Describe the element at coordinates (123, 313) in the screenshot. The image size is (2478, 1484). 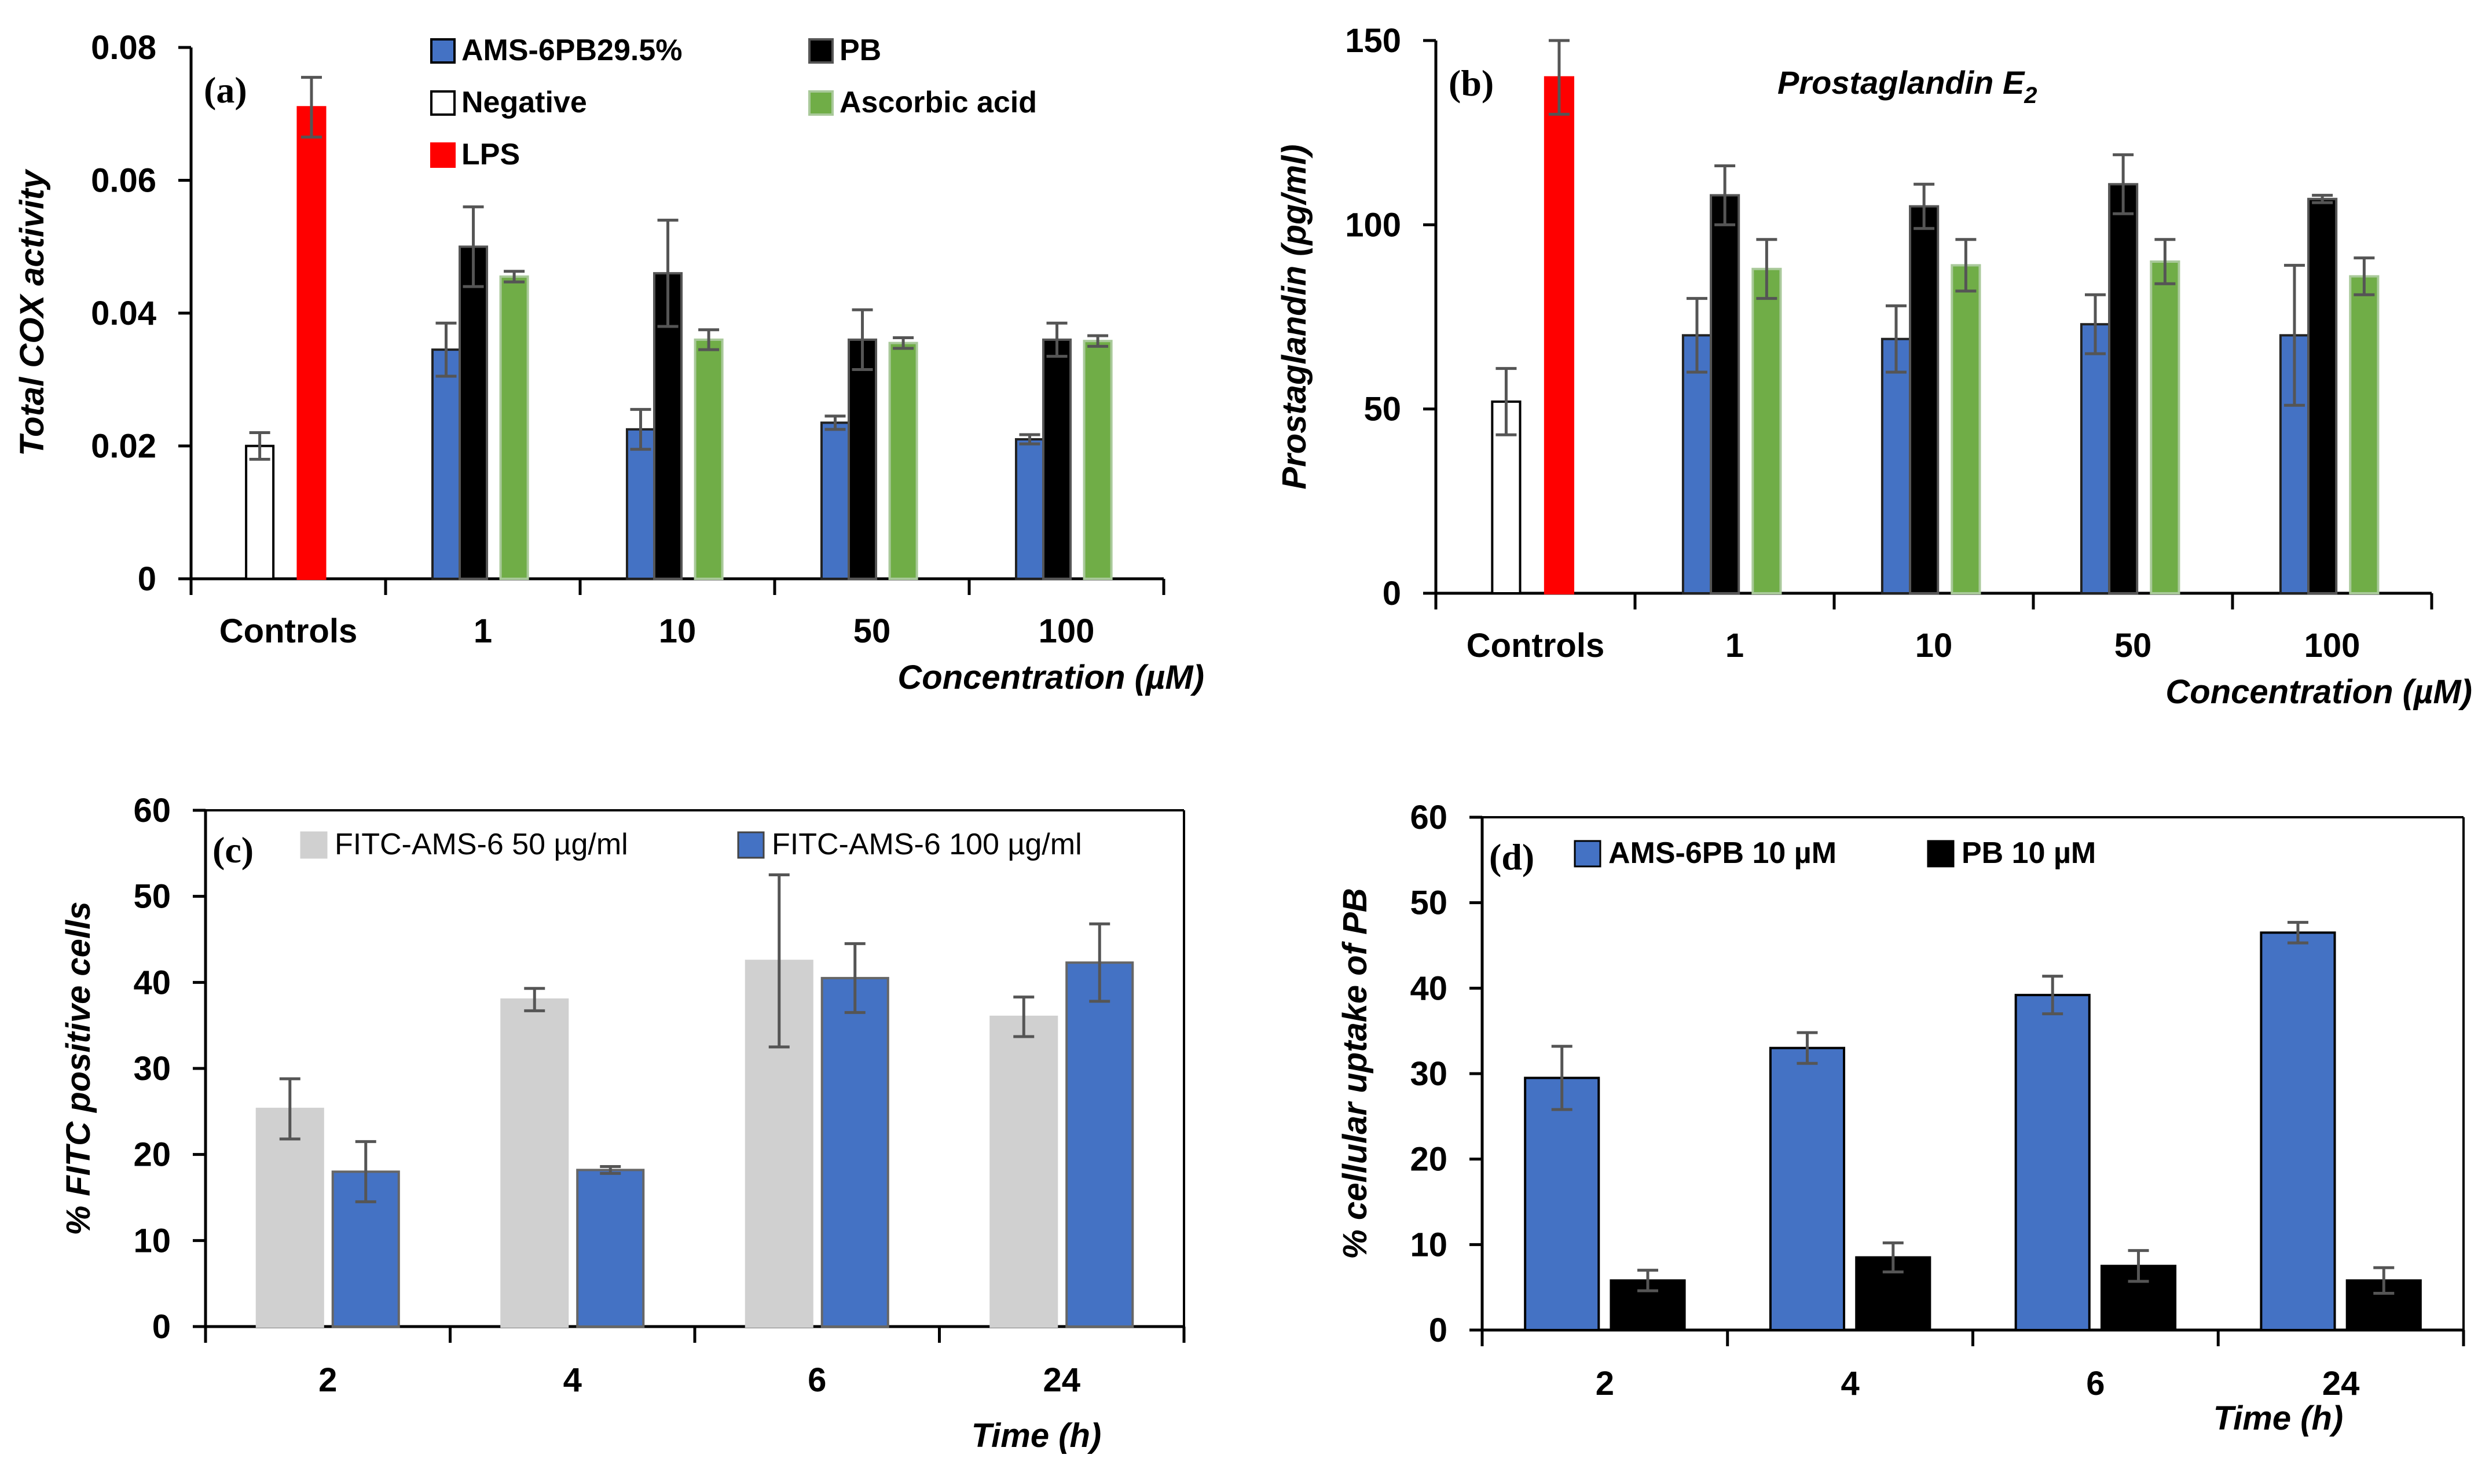
I see `y-tick-label: 0.04` at that location.